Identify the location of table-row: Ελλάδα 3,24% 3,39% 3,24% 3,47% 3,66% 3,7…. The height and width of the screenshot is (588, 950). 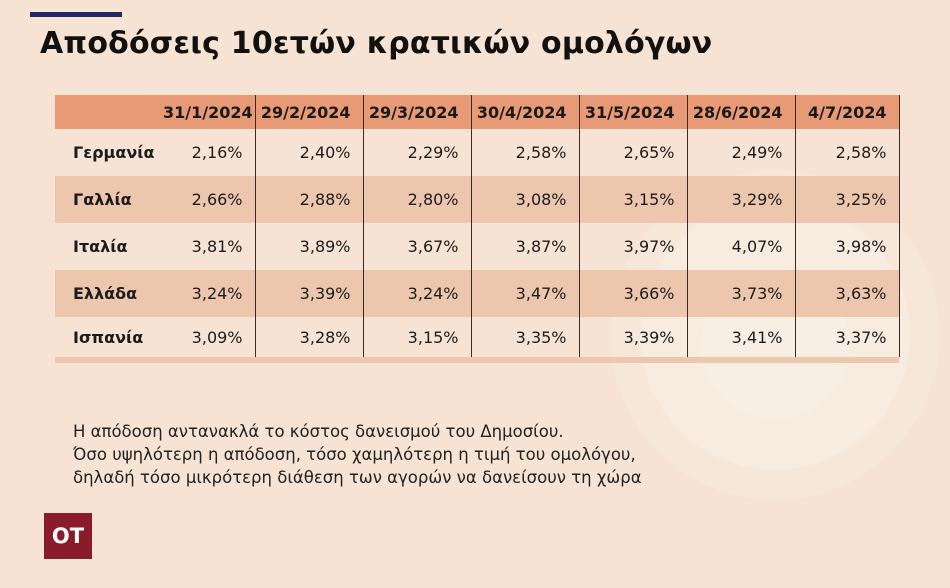
(477, 293).